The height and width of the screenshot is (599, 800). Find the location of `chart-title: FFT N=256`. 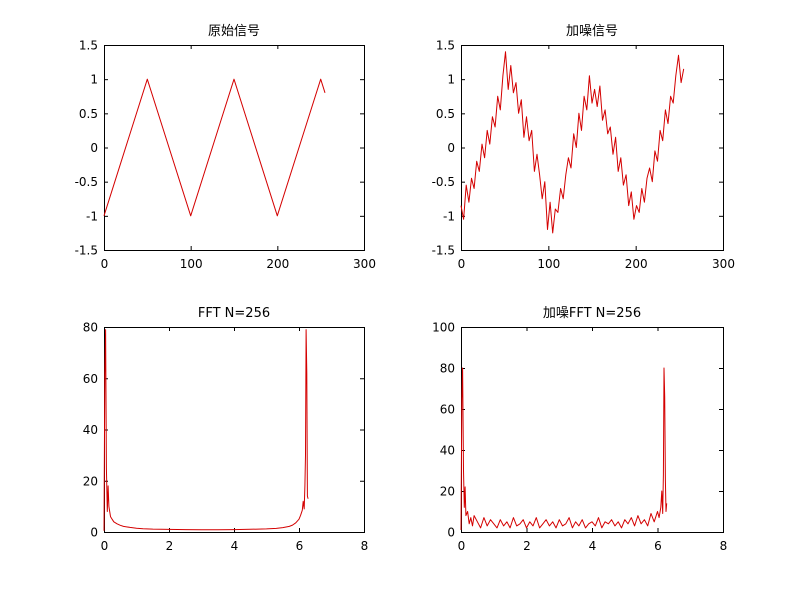

chart-title: FFT N=256 is located at coordinates (234, 313).